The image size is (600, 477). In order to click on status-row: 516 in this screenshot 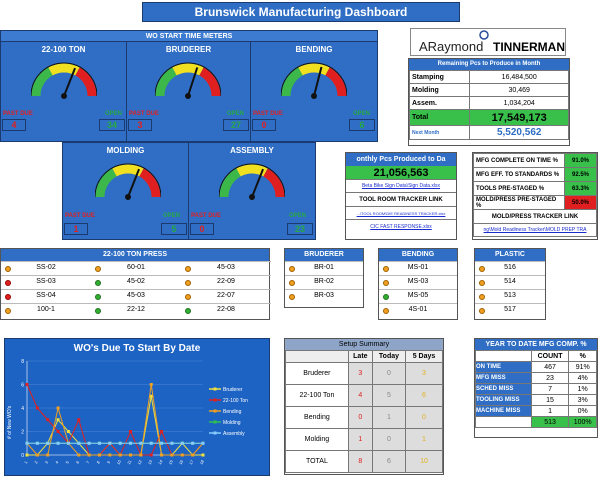, I will do `click(510, 268)`.